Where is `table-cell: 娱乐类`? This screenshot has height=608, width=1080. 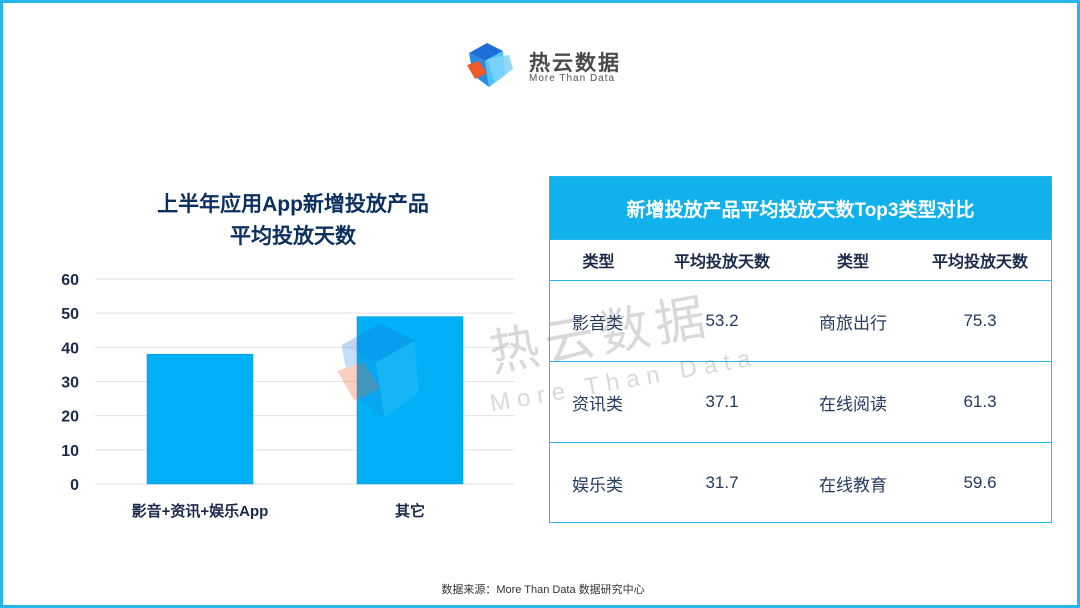
table-cell: 娱乐类 is located at coordinates (597, 485).